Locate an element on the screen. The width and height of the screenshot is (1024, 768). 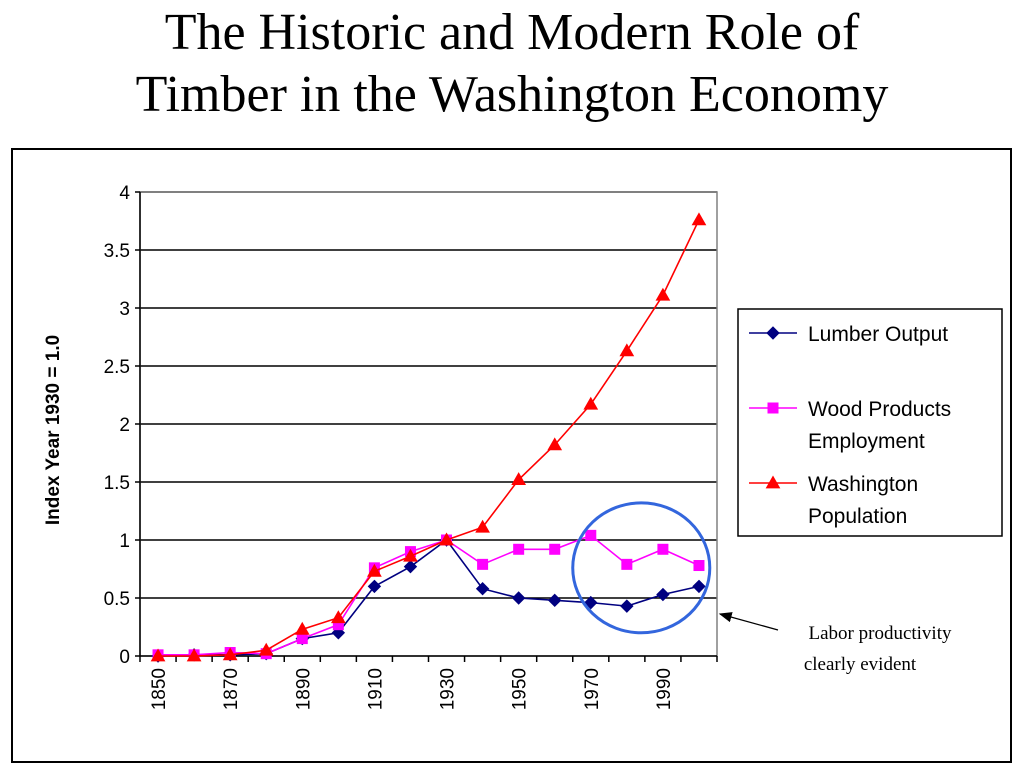
x-tick-label: 1970 is located at coordinates (592, 689).